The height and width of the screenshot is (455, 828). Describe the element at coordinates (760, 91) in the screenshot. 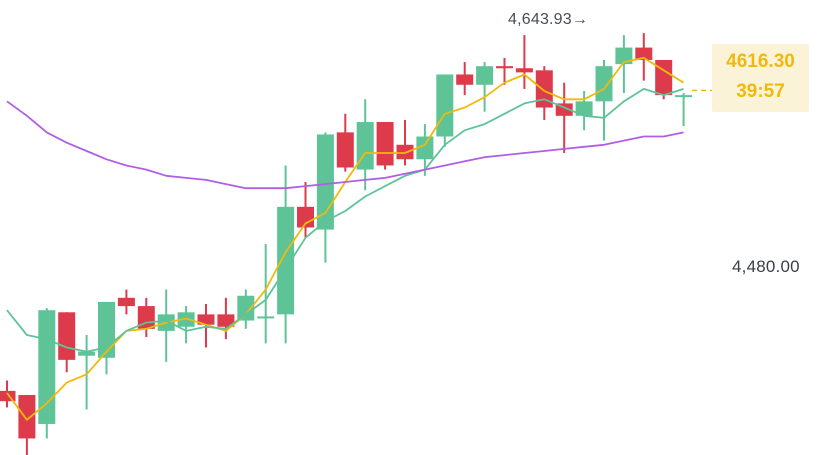

I see `candle-countdown: 39:57` at that location.